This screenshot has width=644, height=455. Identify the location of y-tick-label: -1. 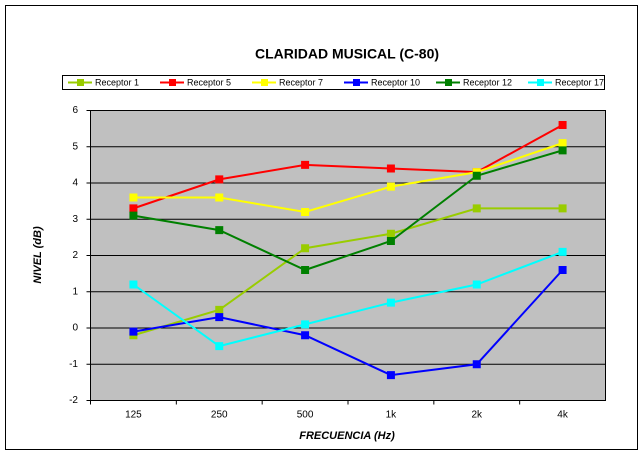
(73, 364).